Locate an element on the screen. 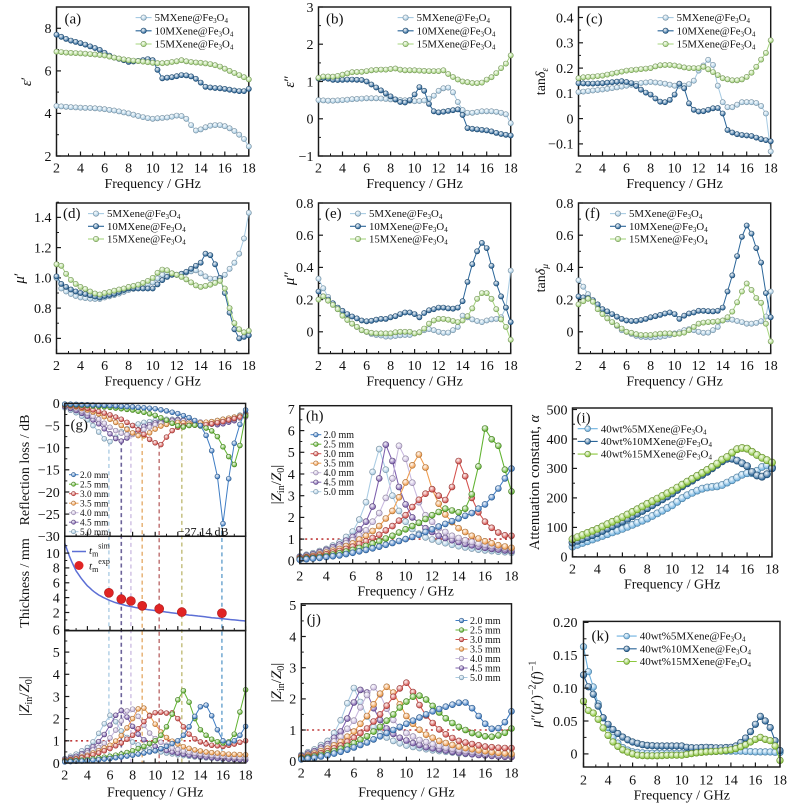 The height and width of the screenshot is (807, 800). svg-text: 0.8 is located at coordinates (305, 204).